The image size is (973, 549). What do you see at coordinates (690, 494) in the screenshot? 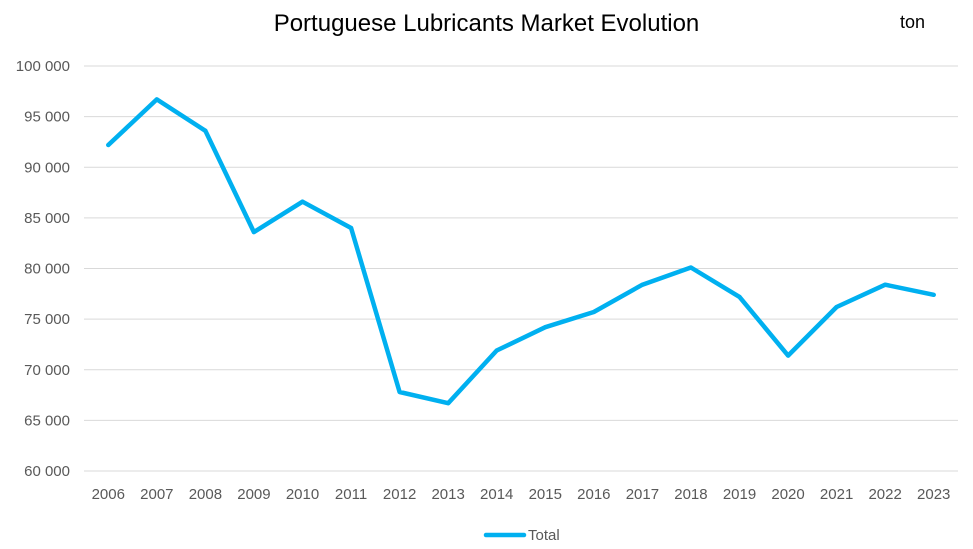
I see `x-tick-label: 2018` at bounding box center [690, 494].